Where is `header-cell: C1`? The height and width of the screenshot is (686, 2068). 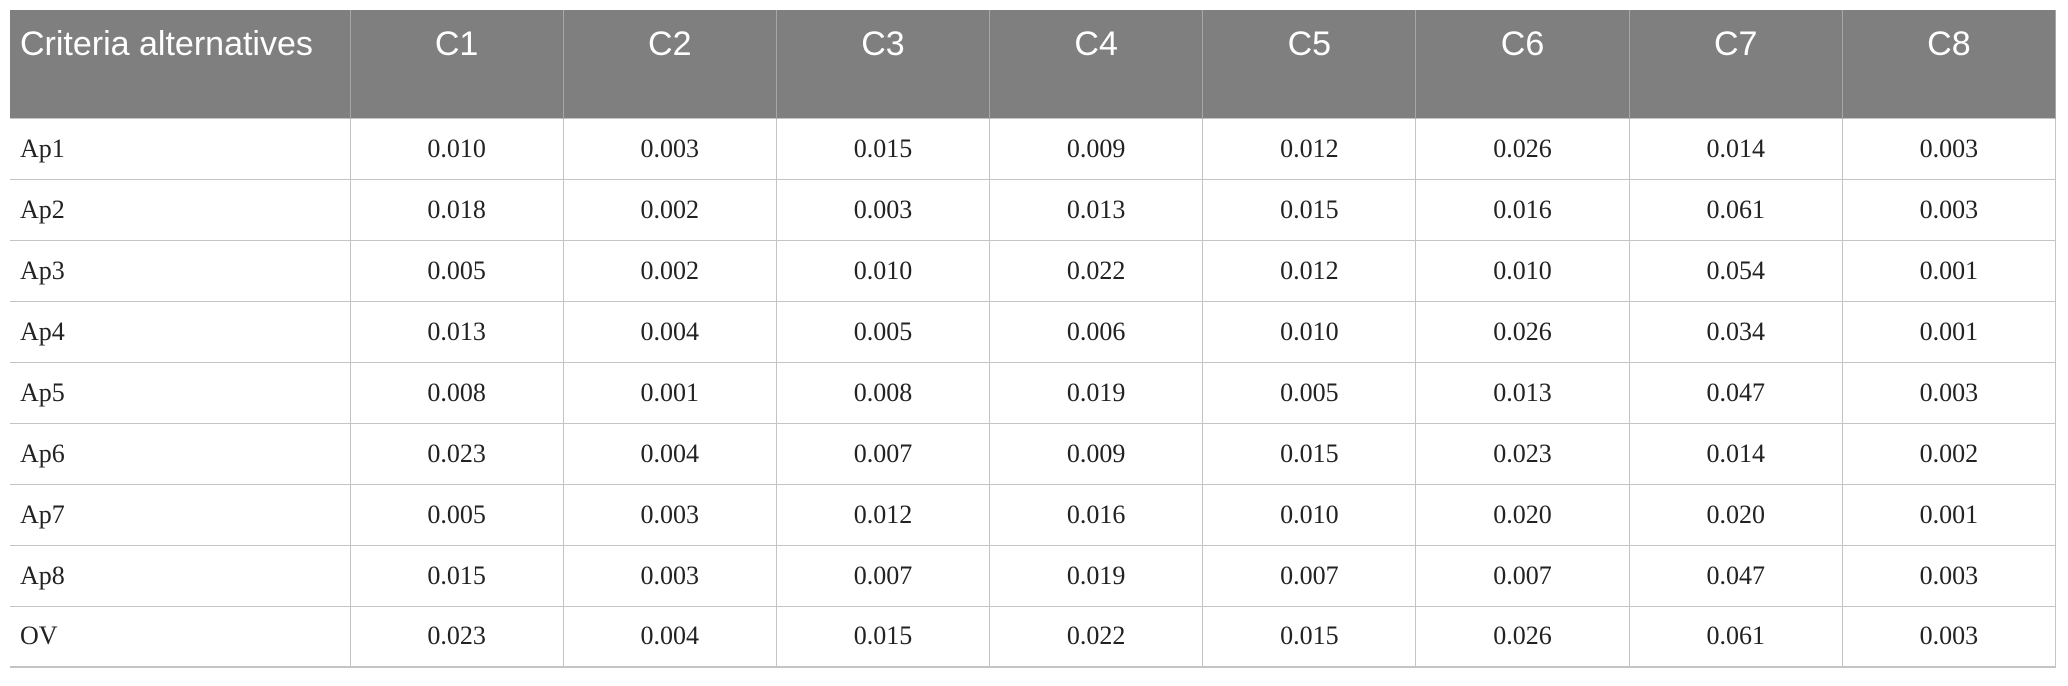
header-cell: C1 is located at coordinates (456, 64).